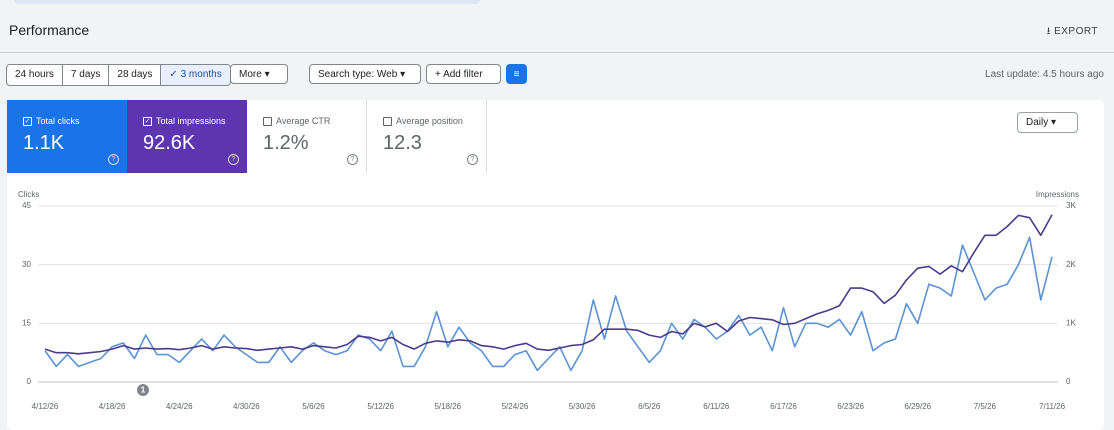 This screenshot has width=1114, height=430. Describe the element at coordinates (1037, 122) in the screenshot. I see `granularity-label: Daily` at that location.